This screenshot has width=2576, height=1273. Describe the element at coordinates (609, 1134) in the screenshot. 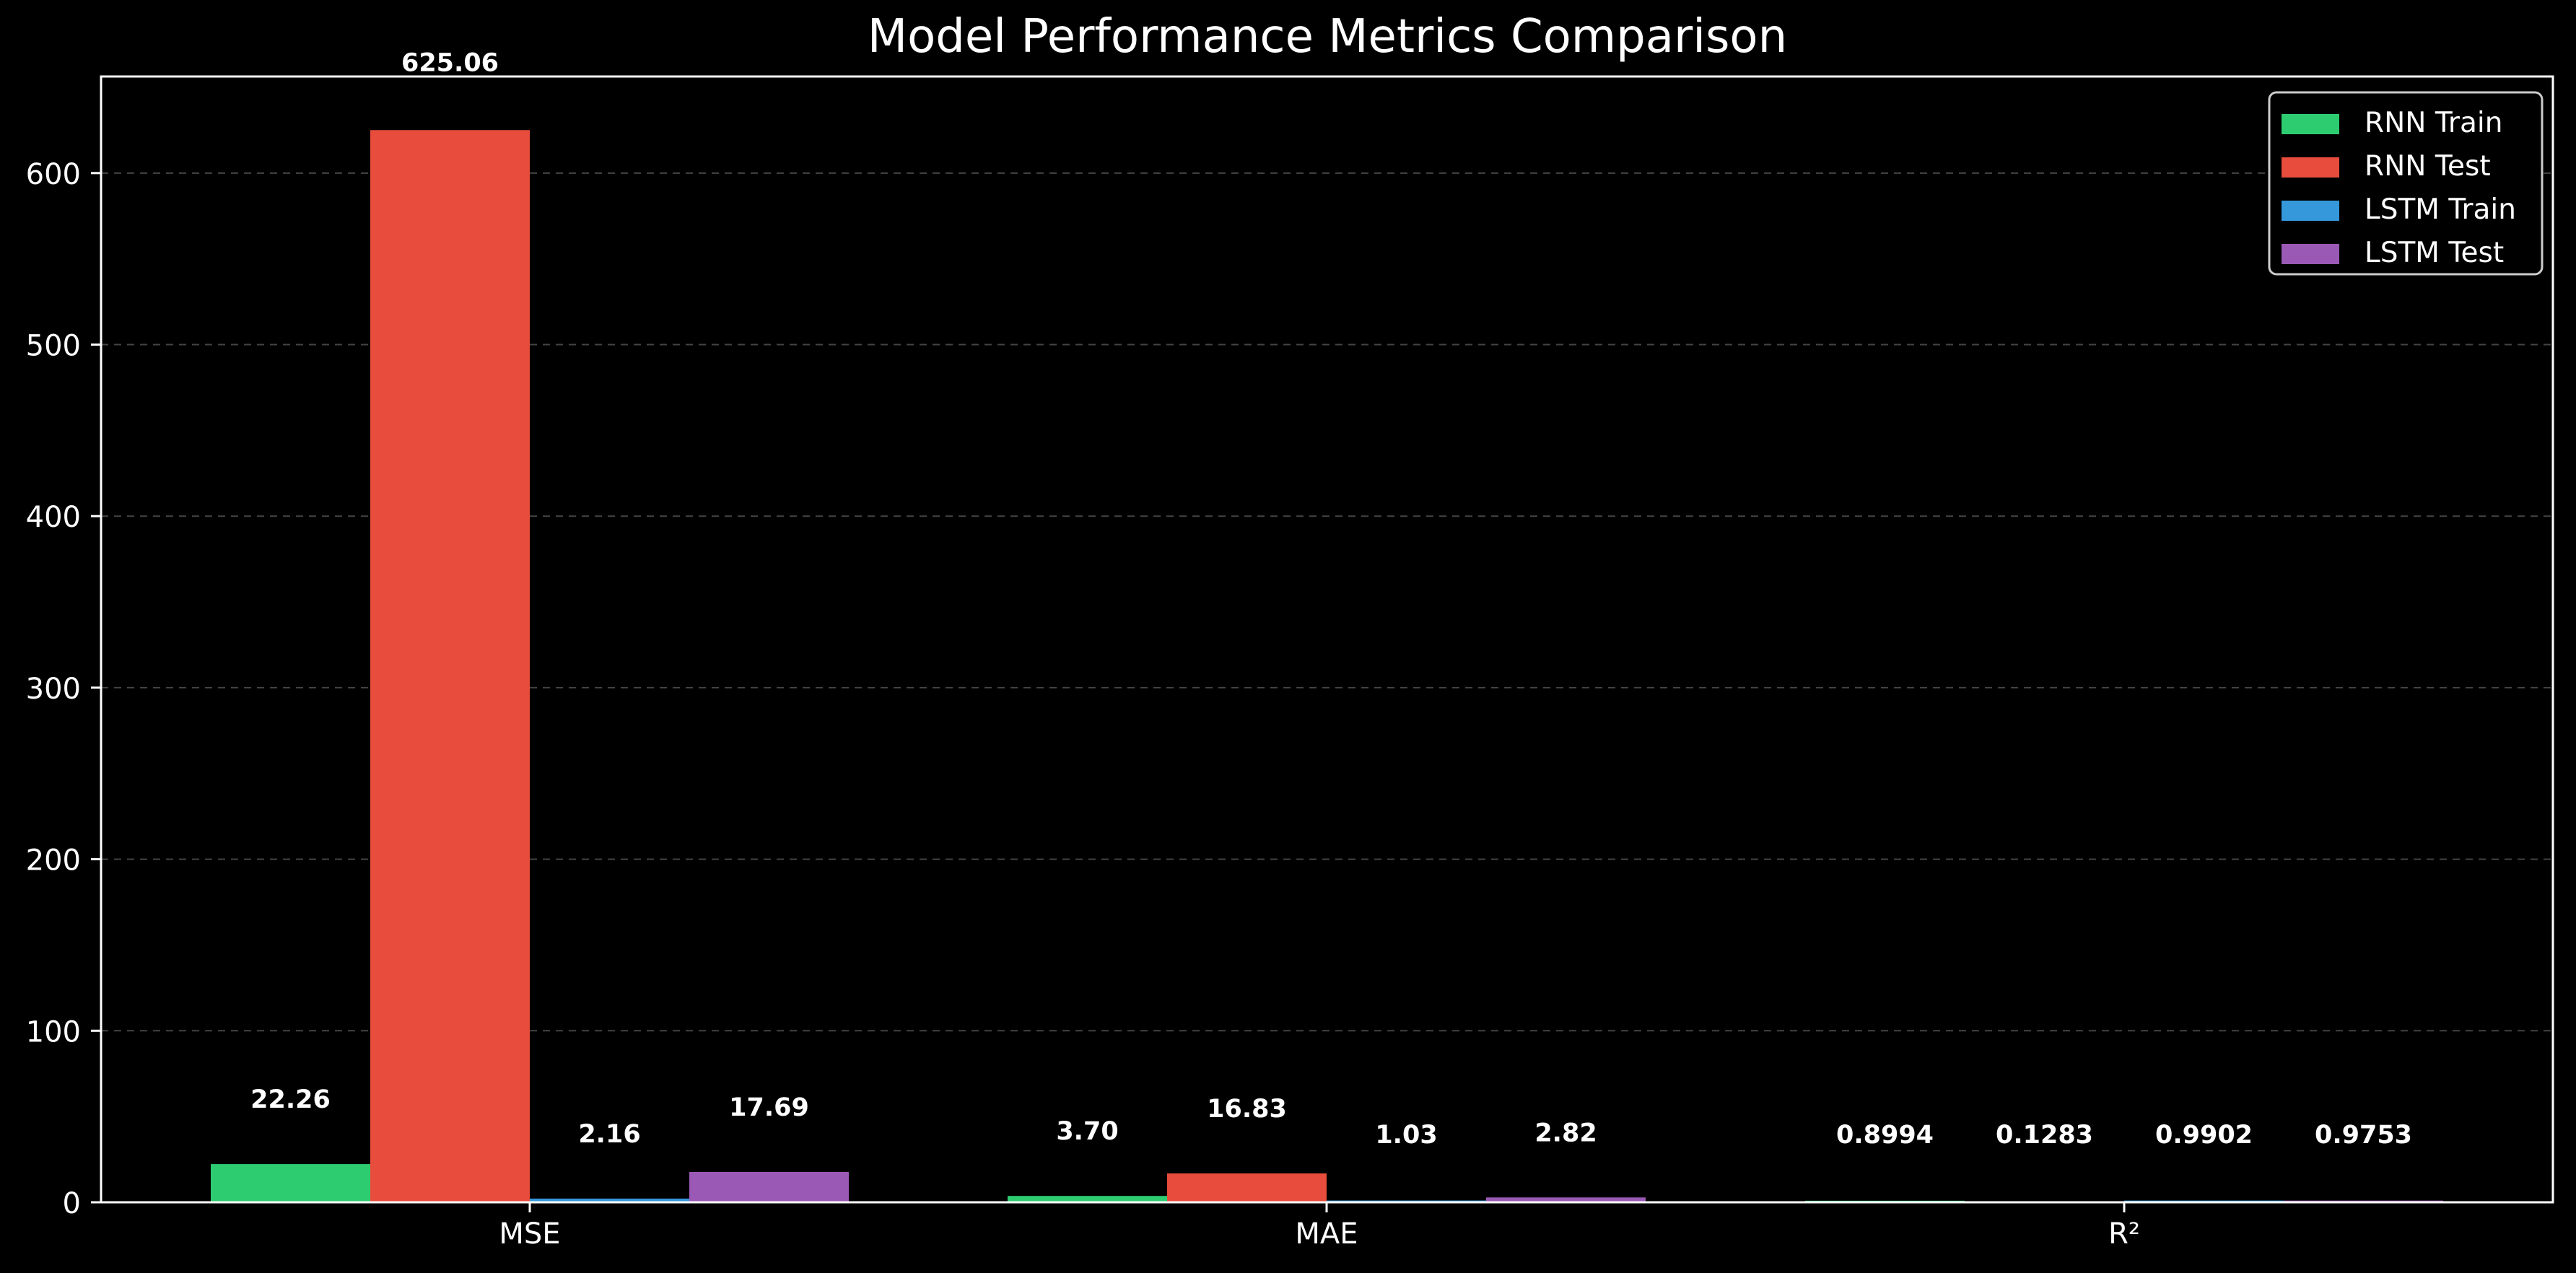

I see `bar-value-label: 2.16` at that location.